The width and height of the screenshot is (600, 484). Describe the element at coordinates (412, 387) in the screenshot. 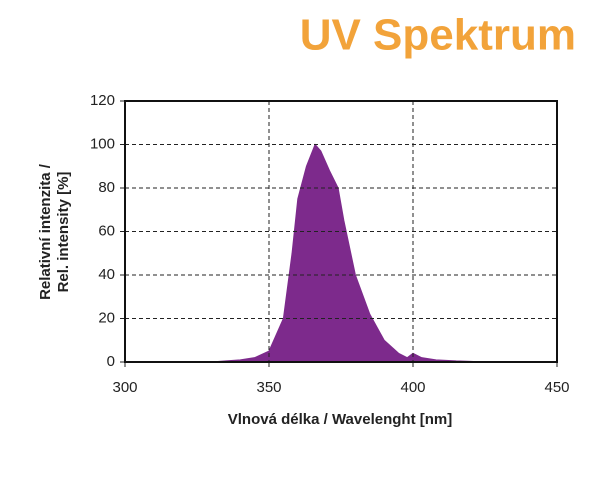

I see `x-tick-label: 400` at that location.